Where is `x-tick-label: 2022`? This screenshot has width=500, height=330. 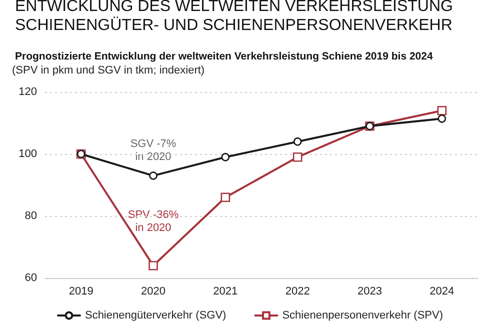 x-tick-label: 2022 is located at coordinates (297, 292).